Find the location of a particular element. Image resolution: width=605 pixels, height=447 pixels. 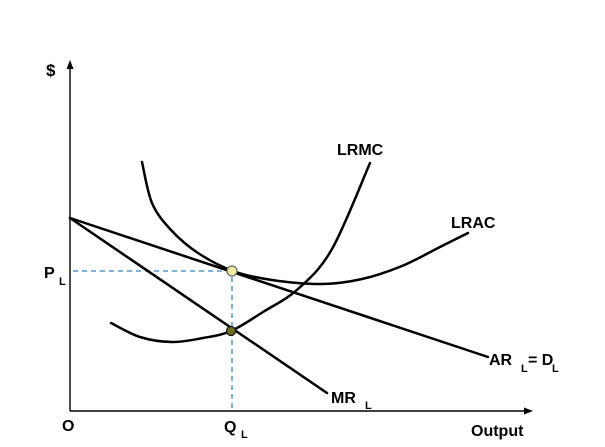

mr-lrmc-intersection-point is located at coordinates (231, 331).